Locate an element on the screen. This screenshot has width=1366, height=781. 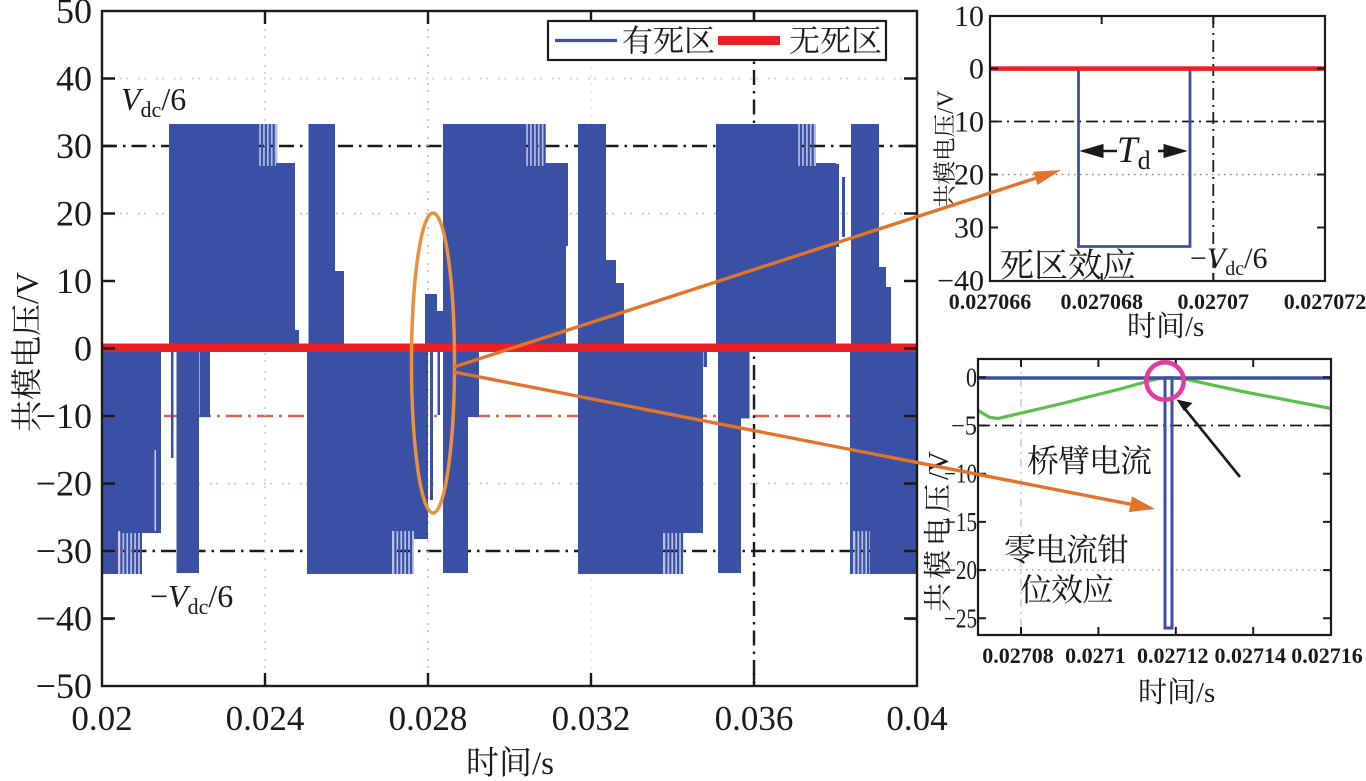
svg-text: 0.02708 is located at coordinates (1018, 655).